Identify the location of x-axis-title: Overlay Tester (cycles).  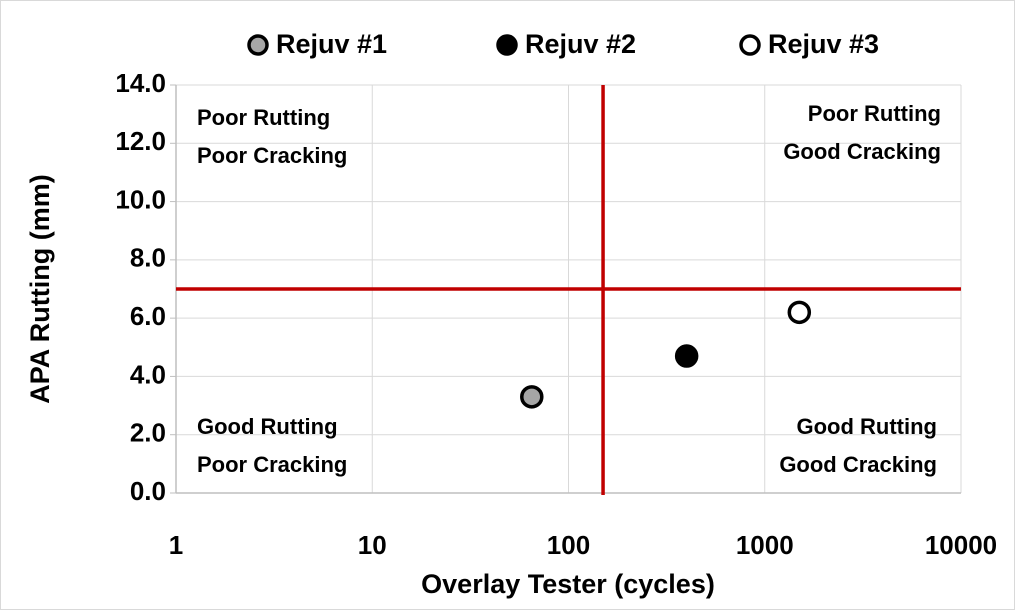
(568, 584).